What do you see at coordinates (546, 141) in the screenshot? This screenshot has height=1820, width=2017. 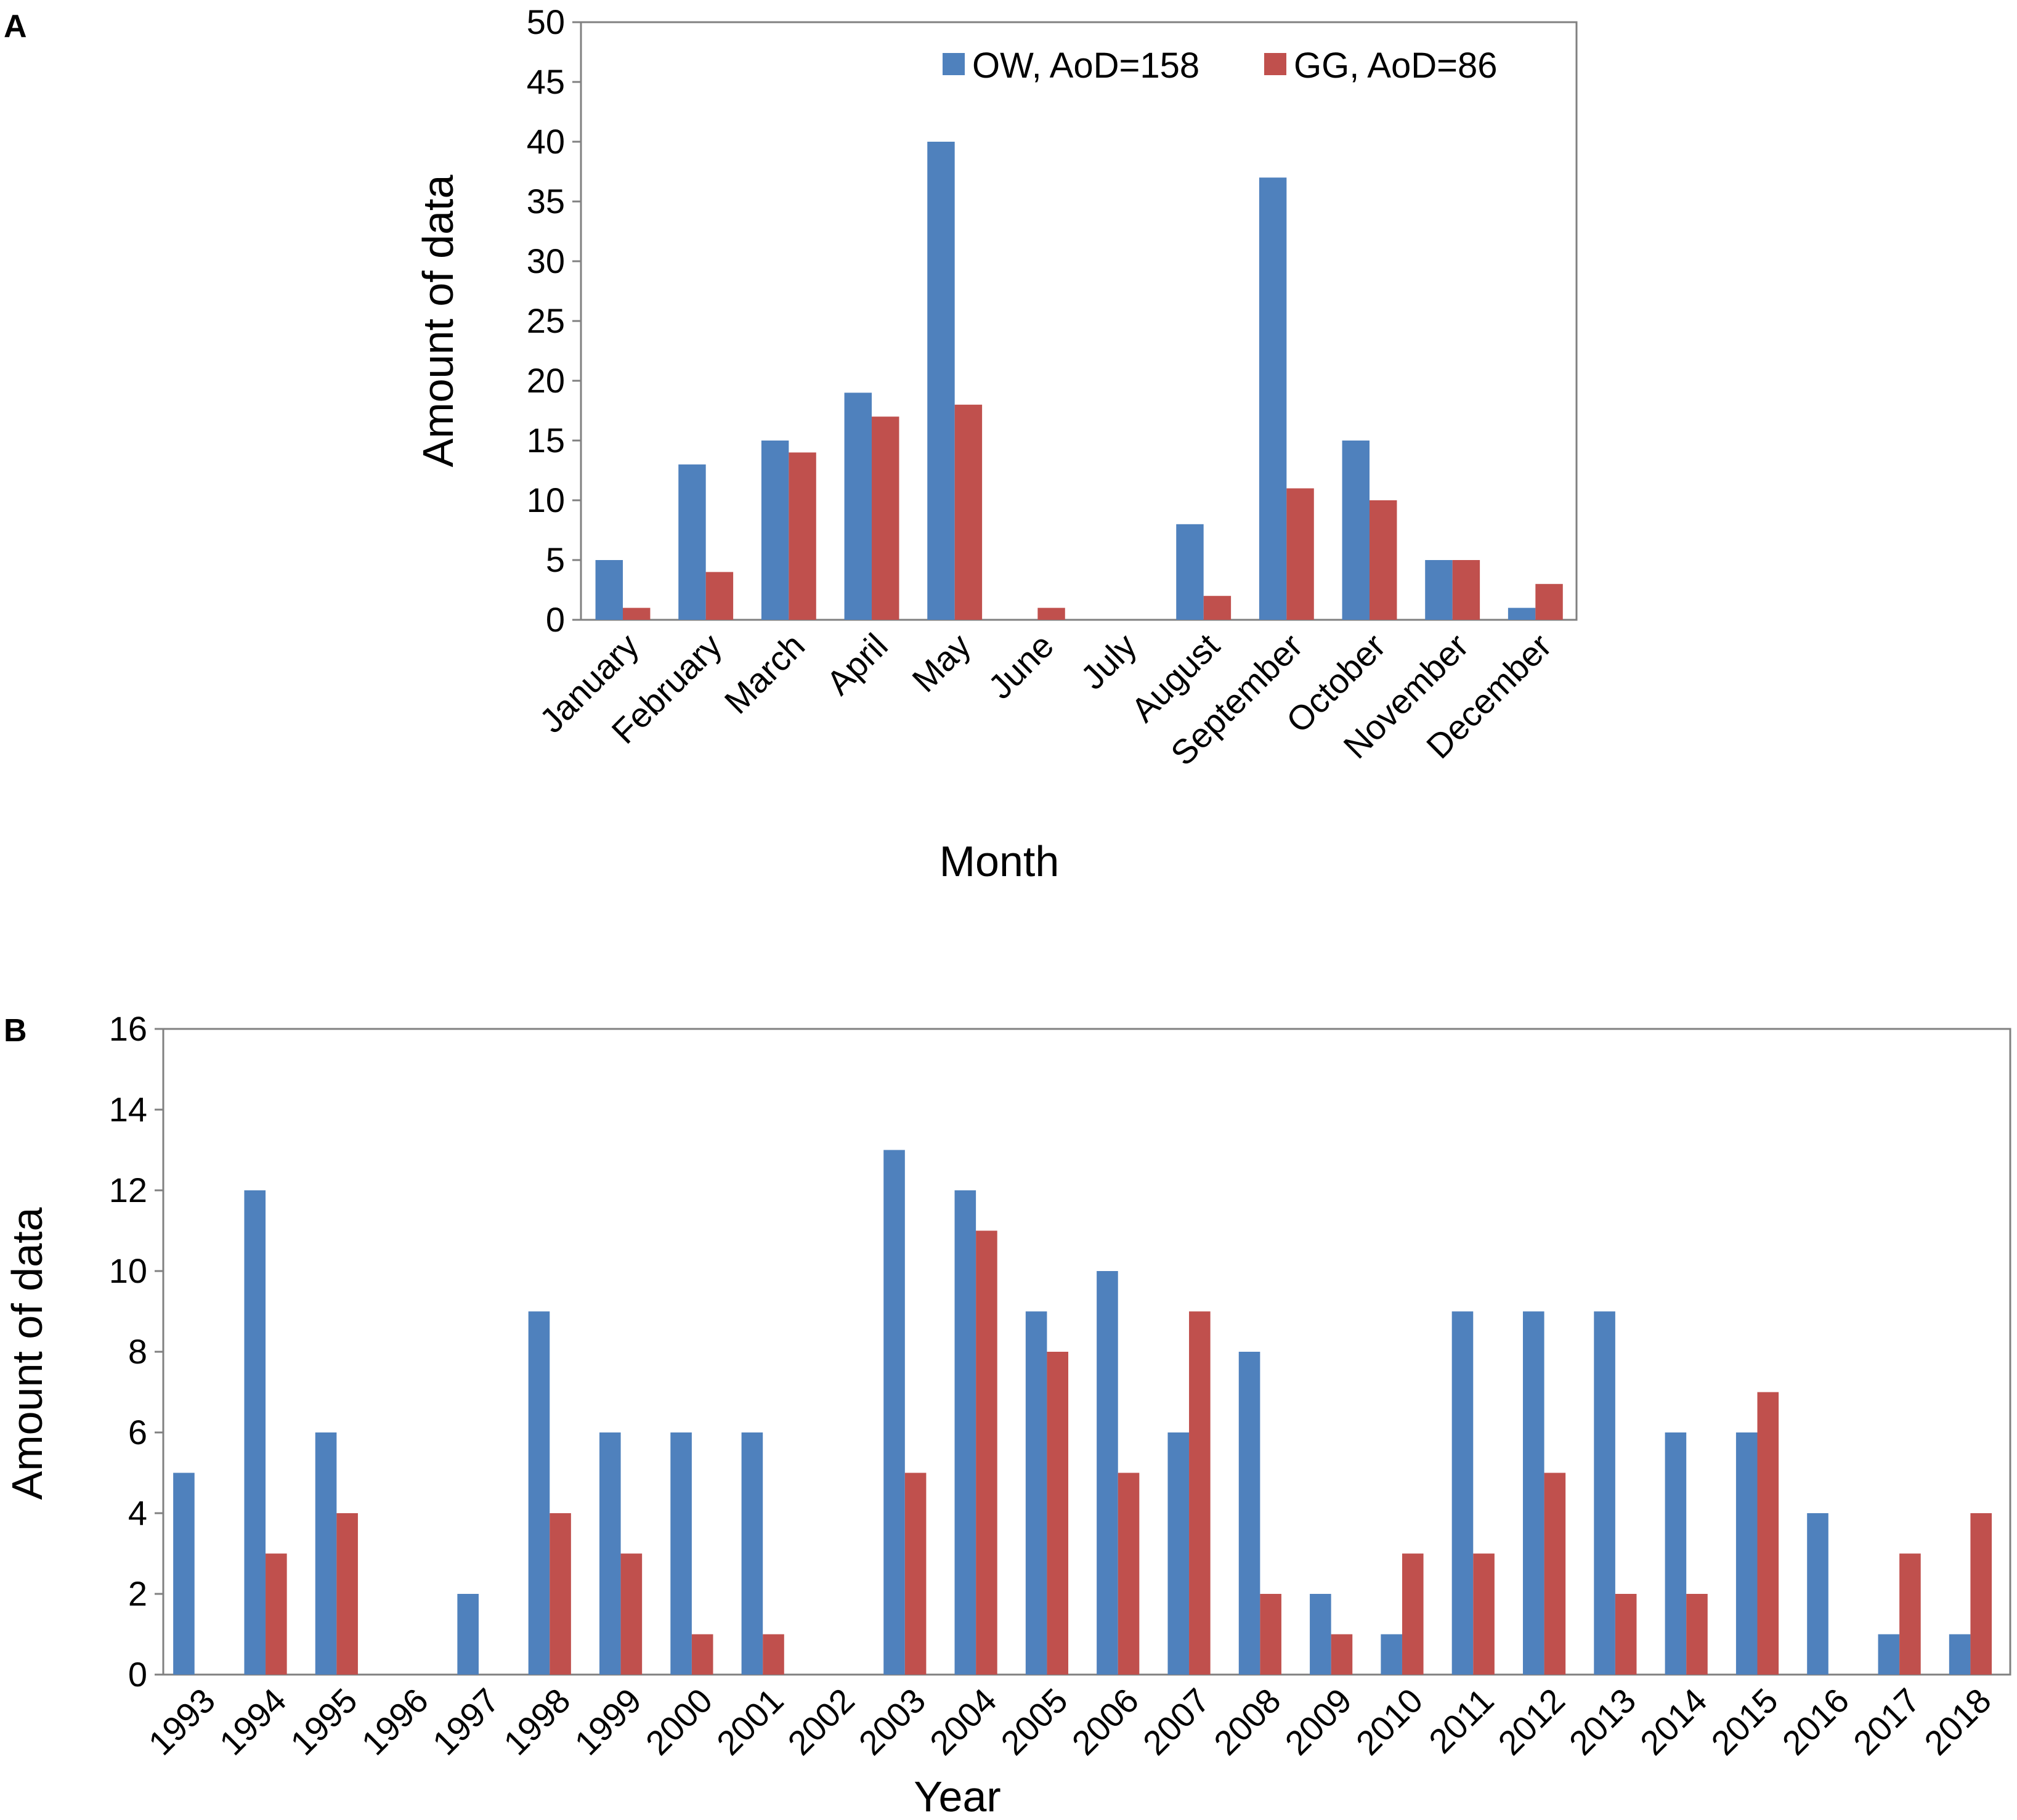 I see `y-tick-label: 40` at bounding box center [546, 141].